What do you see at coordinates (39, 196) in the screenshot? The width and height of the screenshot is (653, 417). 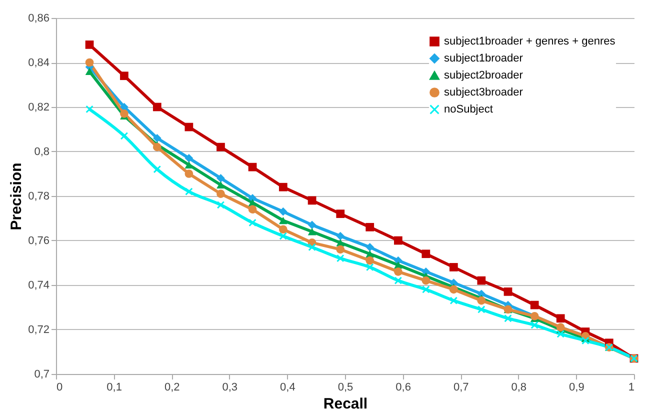 I see `y-tick-label: 0,78` at bounding box center [39, 196].